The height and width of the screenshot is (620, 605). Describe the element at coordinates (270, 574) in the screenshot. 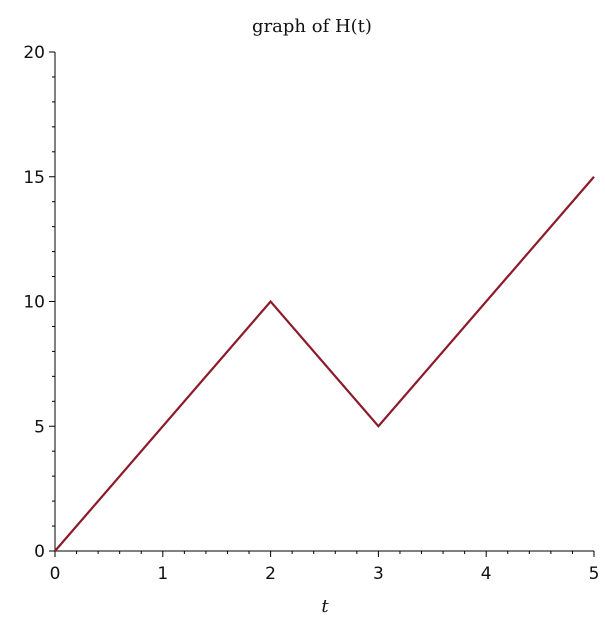

I see `x-tick-label: 2` at that location.